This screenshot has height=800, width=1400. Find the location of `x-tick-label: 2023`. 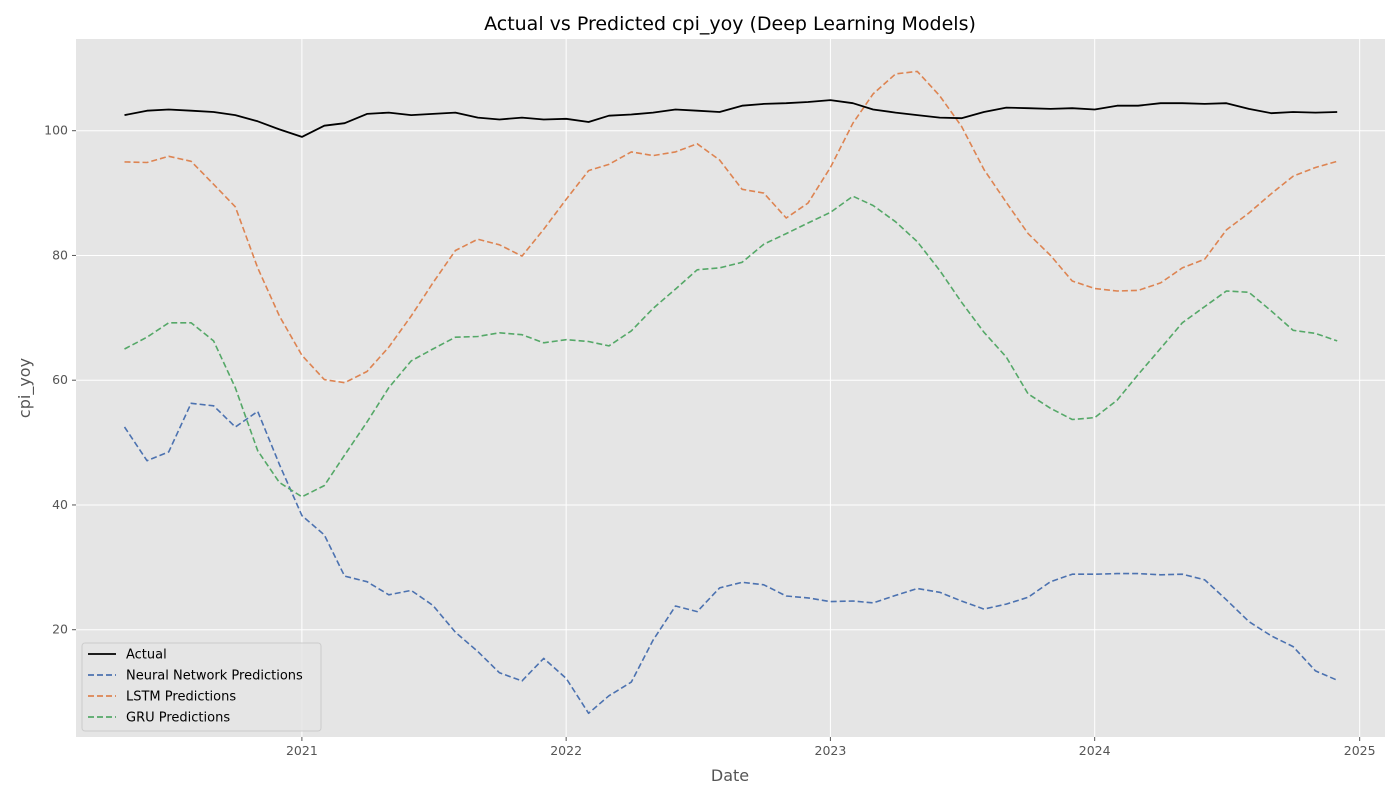

x-tick-label: 2023 is located at coordinates (831, 750).